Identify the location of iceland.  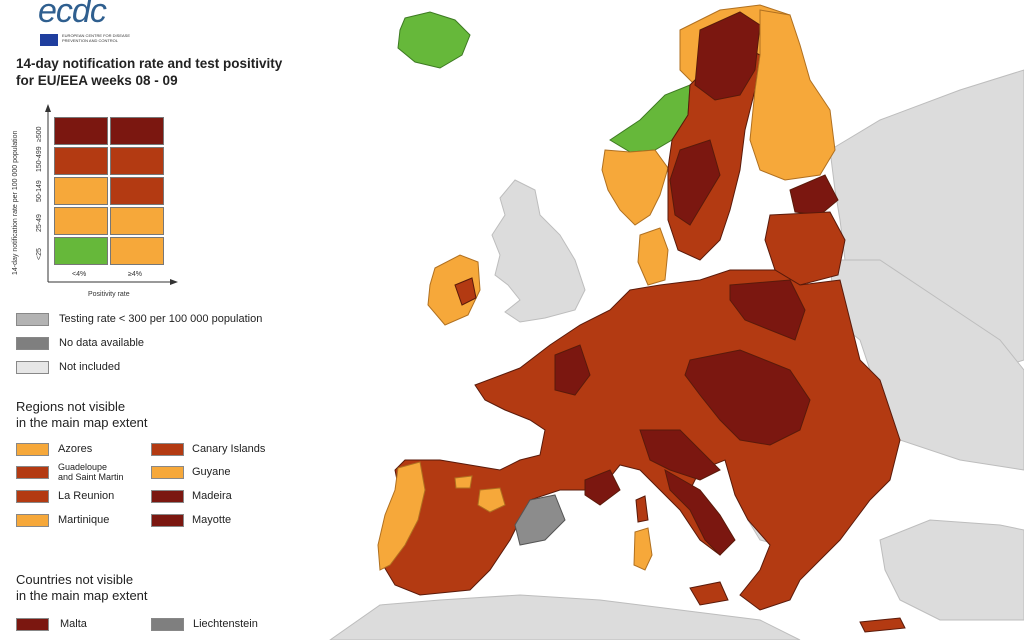
(434, 40).